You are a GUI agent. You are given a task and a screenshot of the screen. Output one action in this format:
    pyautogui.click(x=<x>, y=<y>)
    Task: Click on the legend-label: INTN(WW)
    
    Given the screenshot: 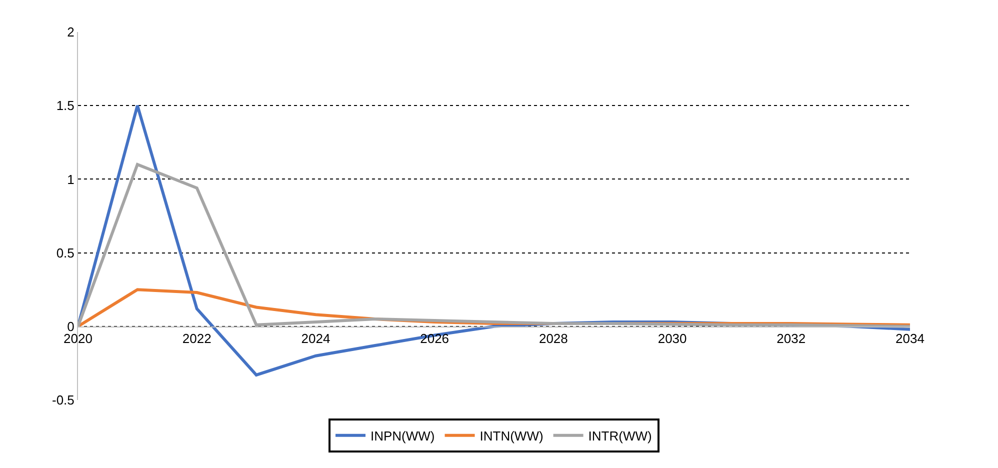 What is the action you would take?
    pyautogui.click(x=512, y=436)
    